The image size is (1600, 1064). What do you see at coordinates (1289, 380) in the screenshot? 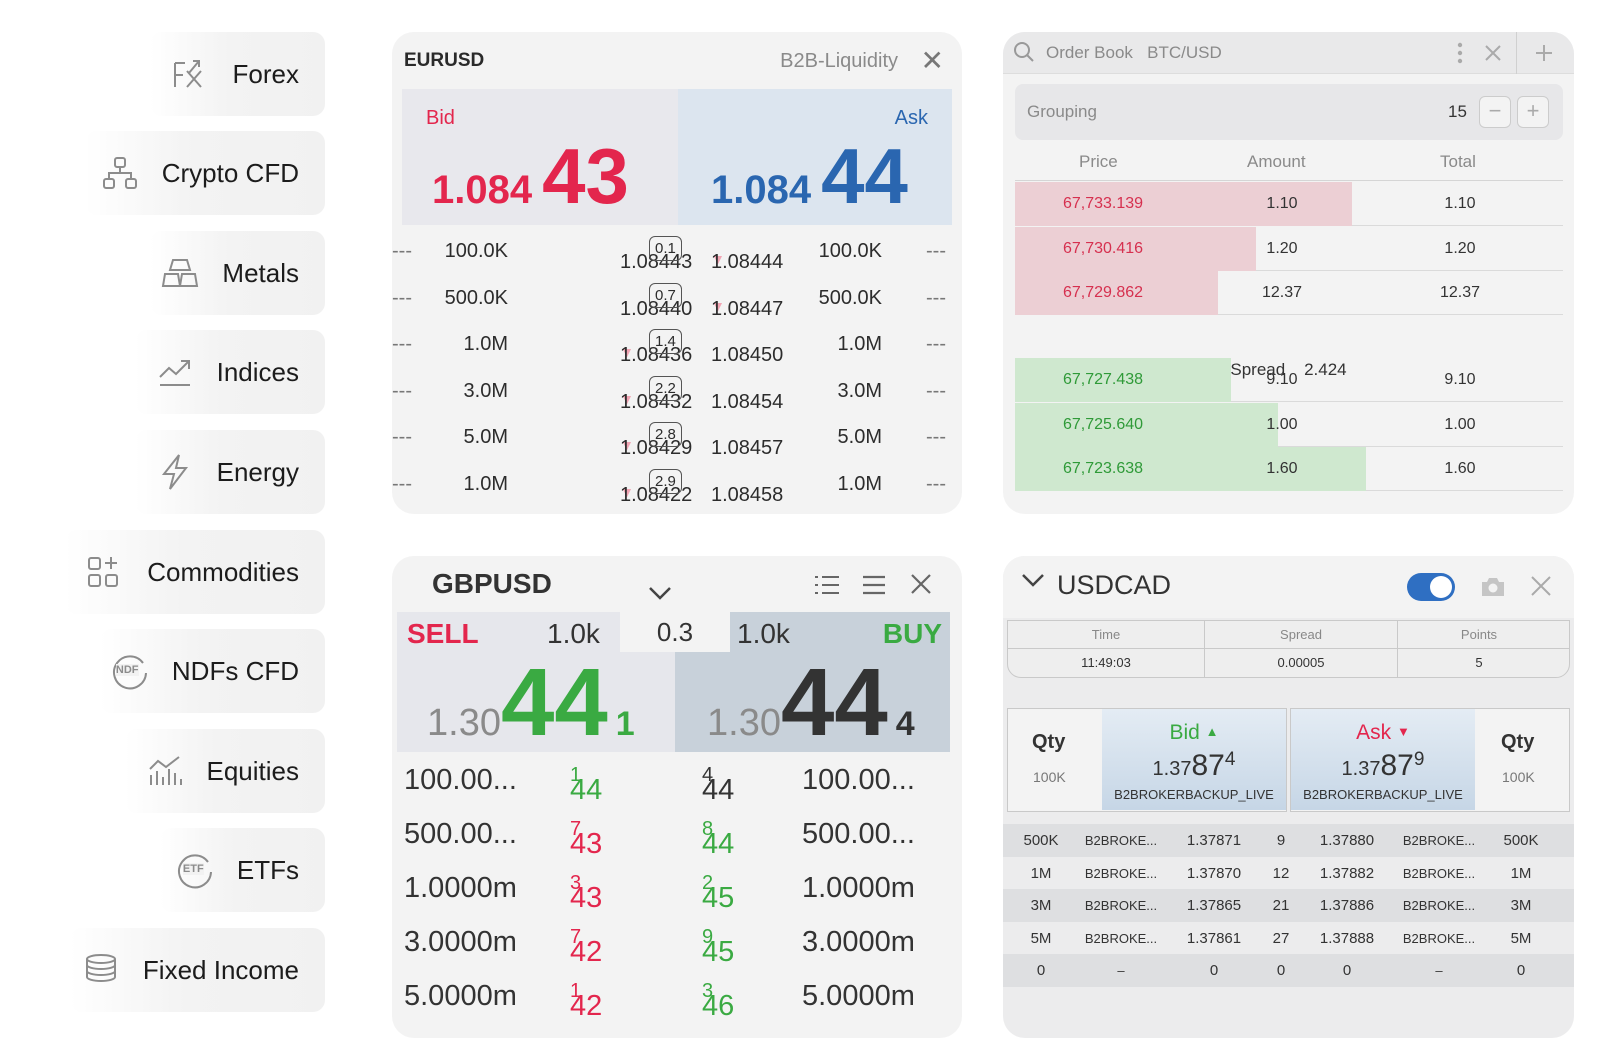
I see `bid-row: 67,727.438 9.10 9.10` at bounding box center [1289, 380].